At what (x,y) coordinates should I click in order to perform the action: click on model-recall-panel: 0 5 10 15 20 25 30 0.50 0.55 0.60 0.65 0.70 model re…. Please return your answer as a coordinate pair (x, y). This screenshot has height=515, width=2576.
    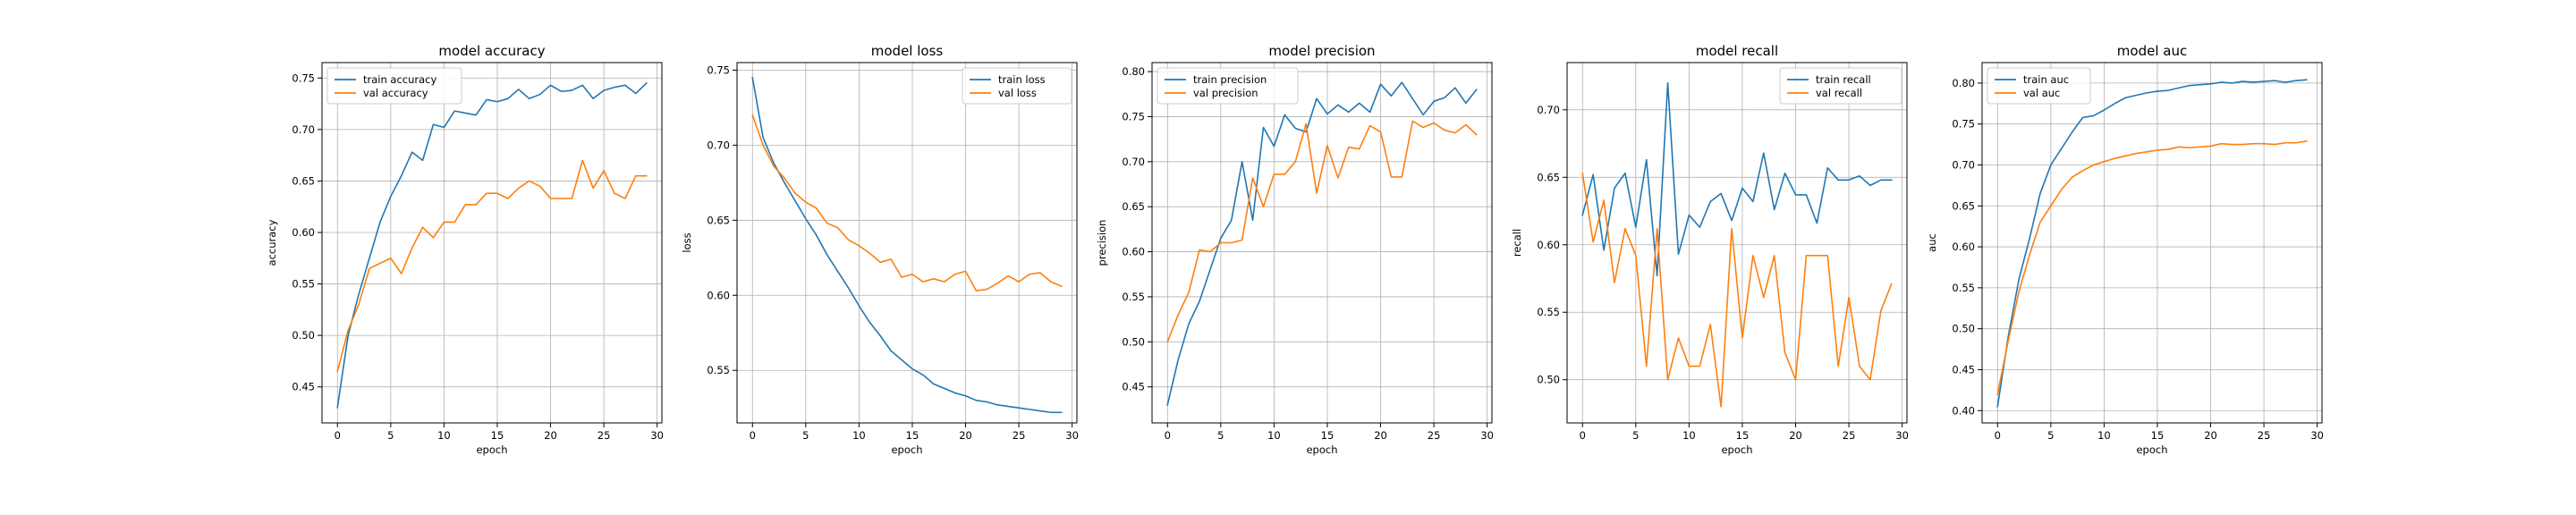
    Looking at the image, I should click on (1710, 249).